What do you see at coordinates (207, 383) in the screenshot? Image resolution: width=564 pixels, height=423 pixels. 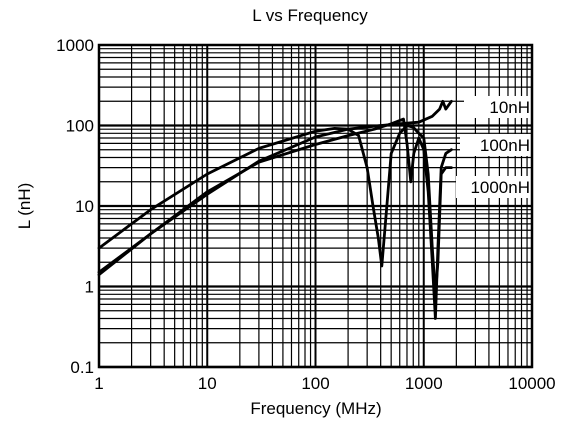 I see `x-tick-label: 10` at bounding box center [207, 383].